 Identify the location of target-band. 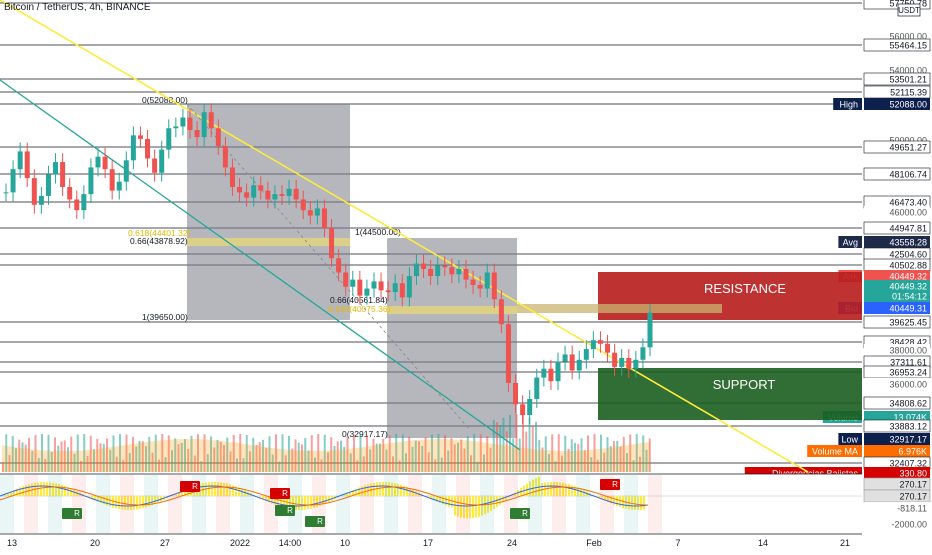
(619, 308).